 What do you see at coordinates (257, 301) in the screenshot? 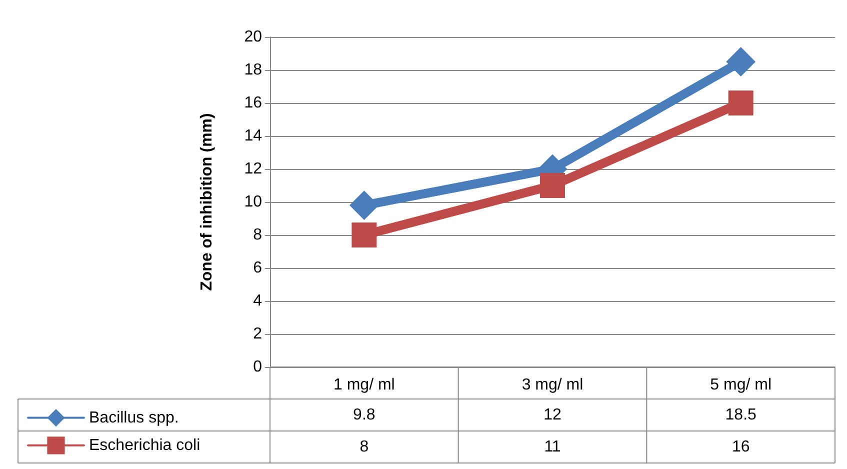
I see `y-tick-label: 4` at bounding box center [257, 301].